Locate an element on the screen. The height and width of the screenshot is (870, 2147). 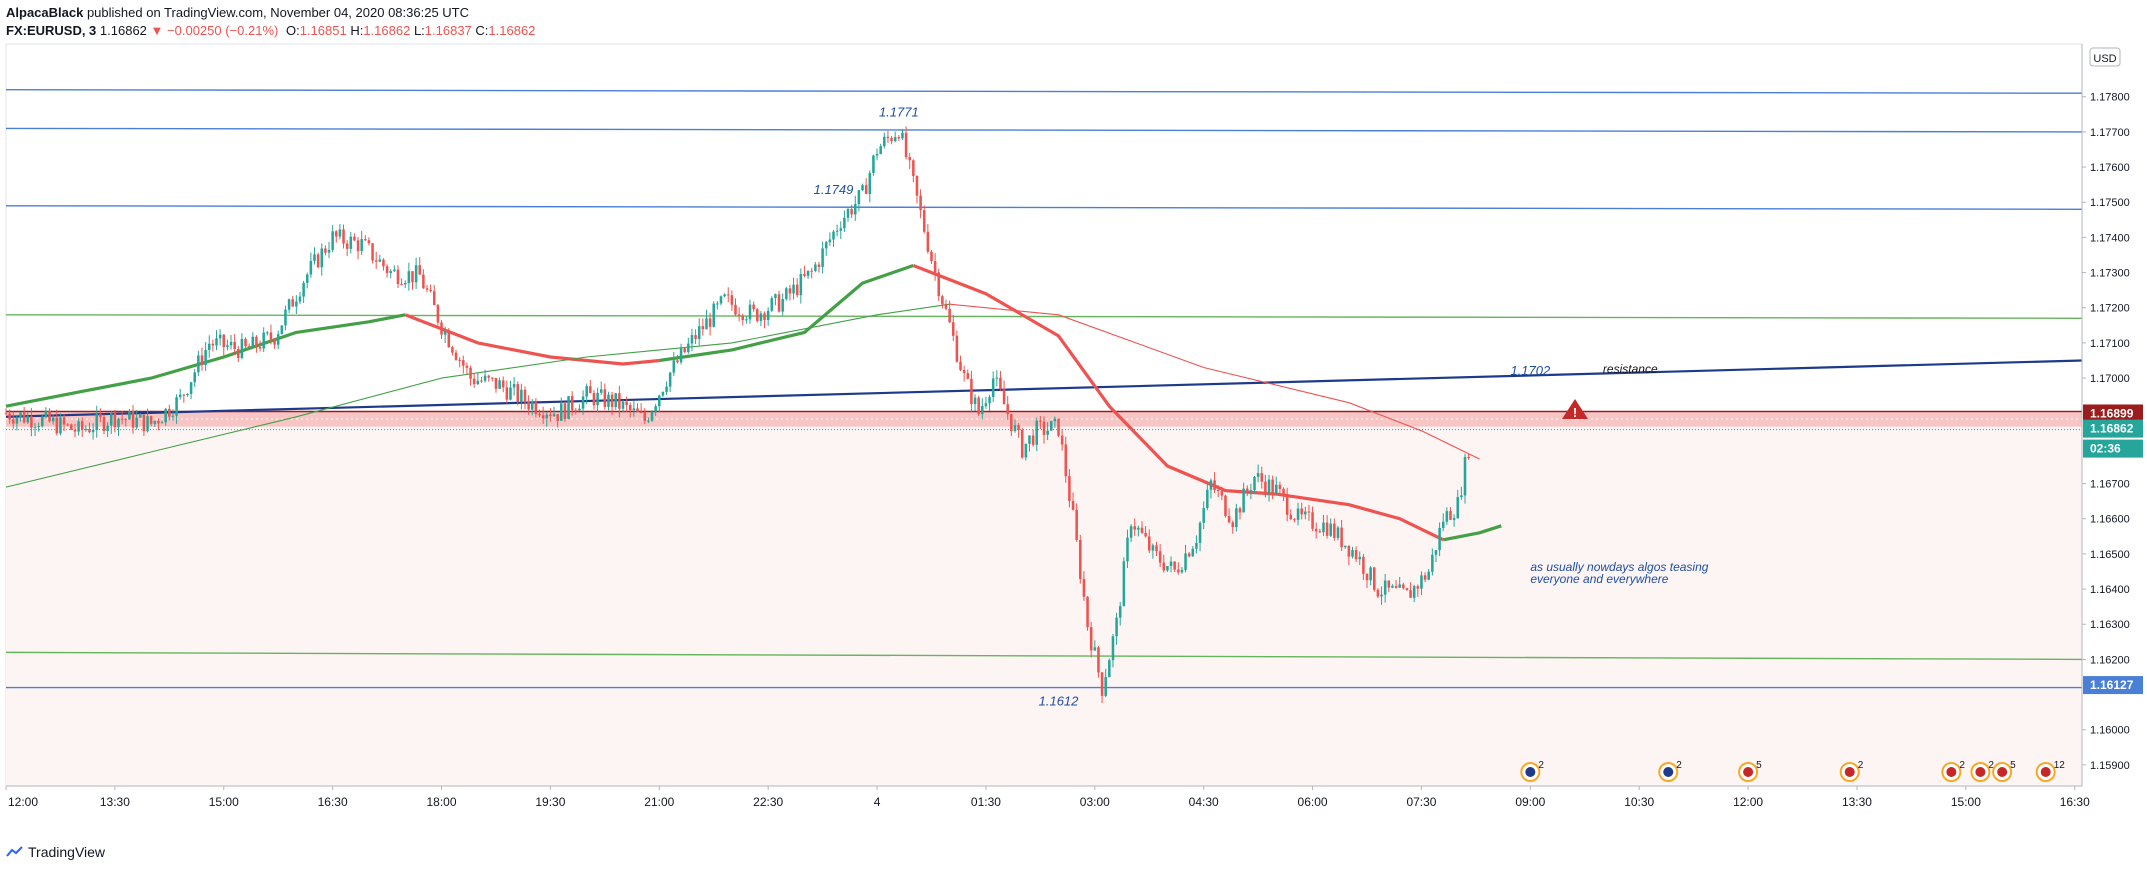
support-price-label: 1.16127 is located at coordinates (2113, 685).